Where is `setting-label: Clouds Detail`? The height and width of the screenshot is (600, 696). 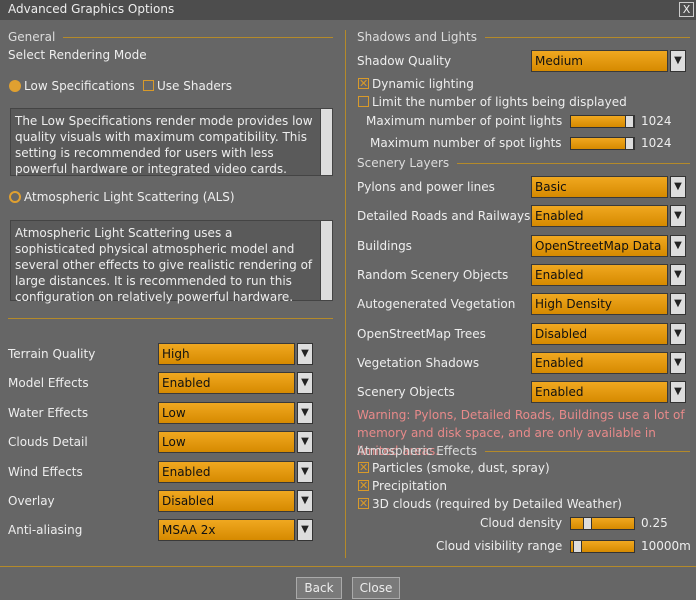
setting-label: Clouds Detail is located at coordinates (48, 442).